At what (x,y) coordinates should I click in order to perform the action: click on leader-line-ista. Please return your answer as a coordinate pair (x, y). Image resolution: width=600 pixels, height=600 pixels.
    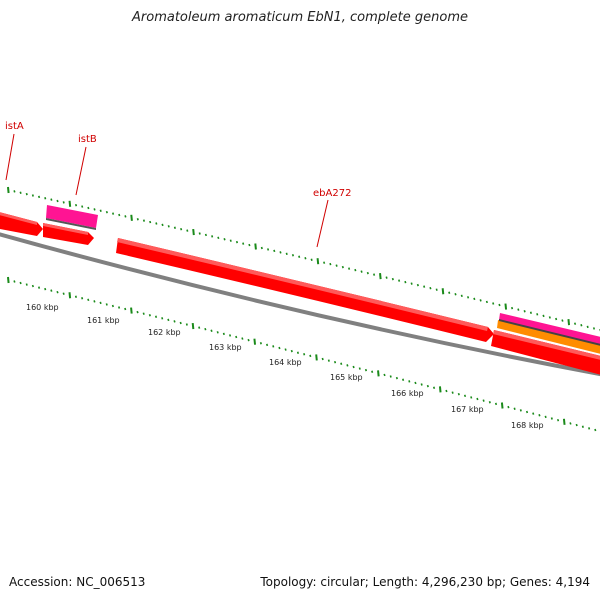
    Looking at the image, I should click on (10, 157).